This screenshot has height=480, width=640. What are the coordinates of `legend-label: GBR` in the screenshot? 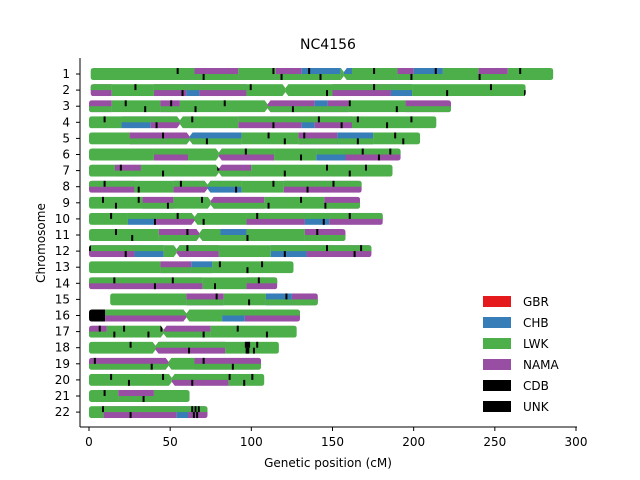 It's located at (536, 302).